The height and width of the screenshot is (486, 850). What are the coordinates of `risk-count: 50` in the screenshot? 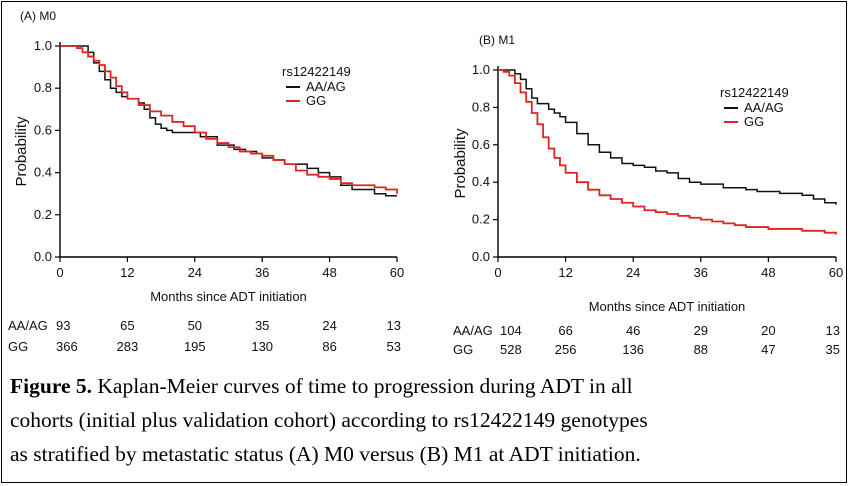 It's located at (195, 325).